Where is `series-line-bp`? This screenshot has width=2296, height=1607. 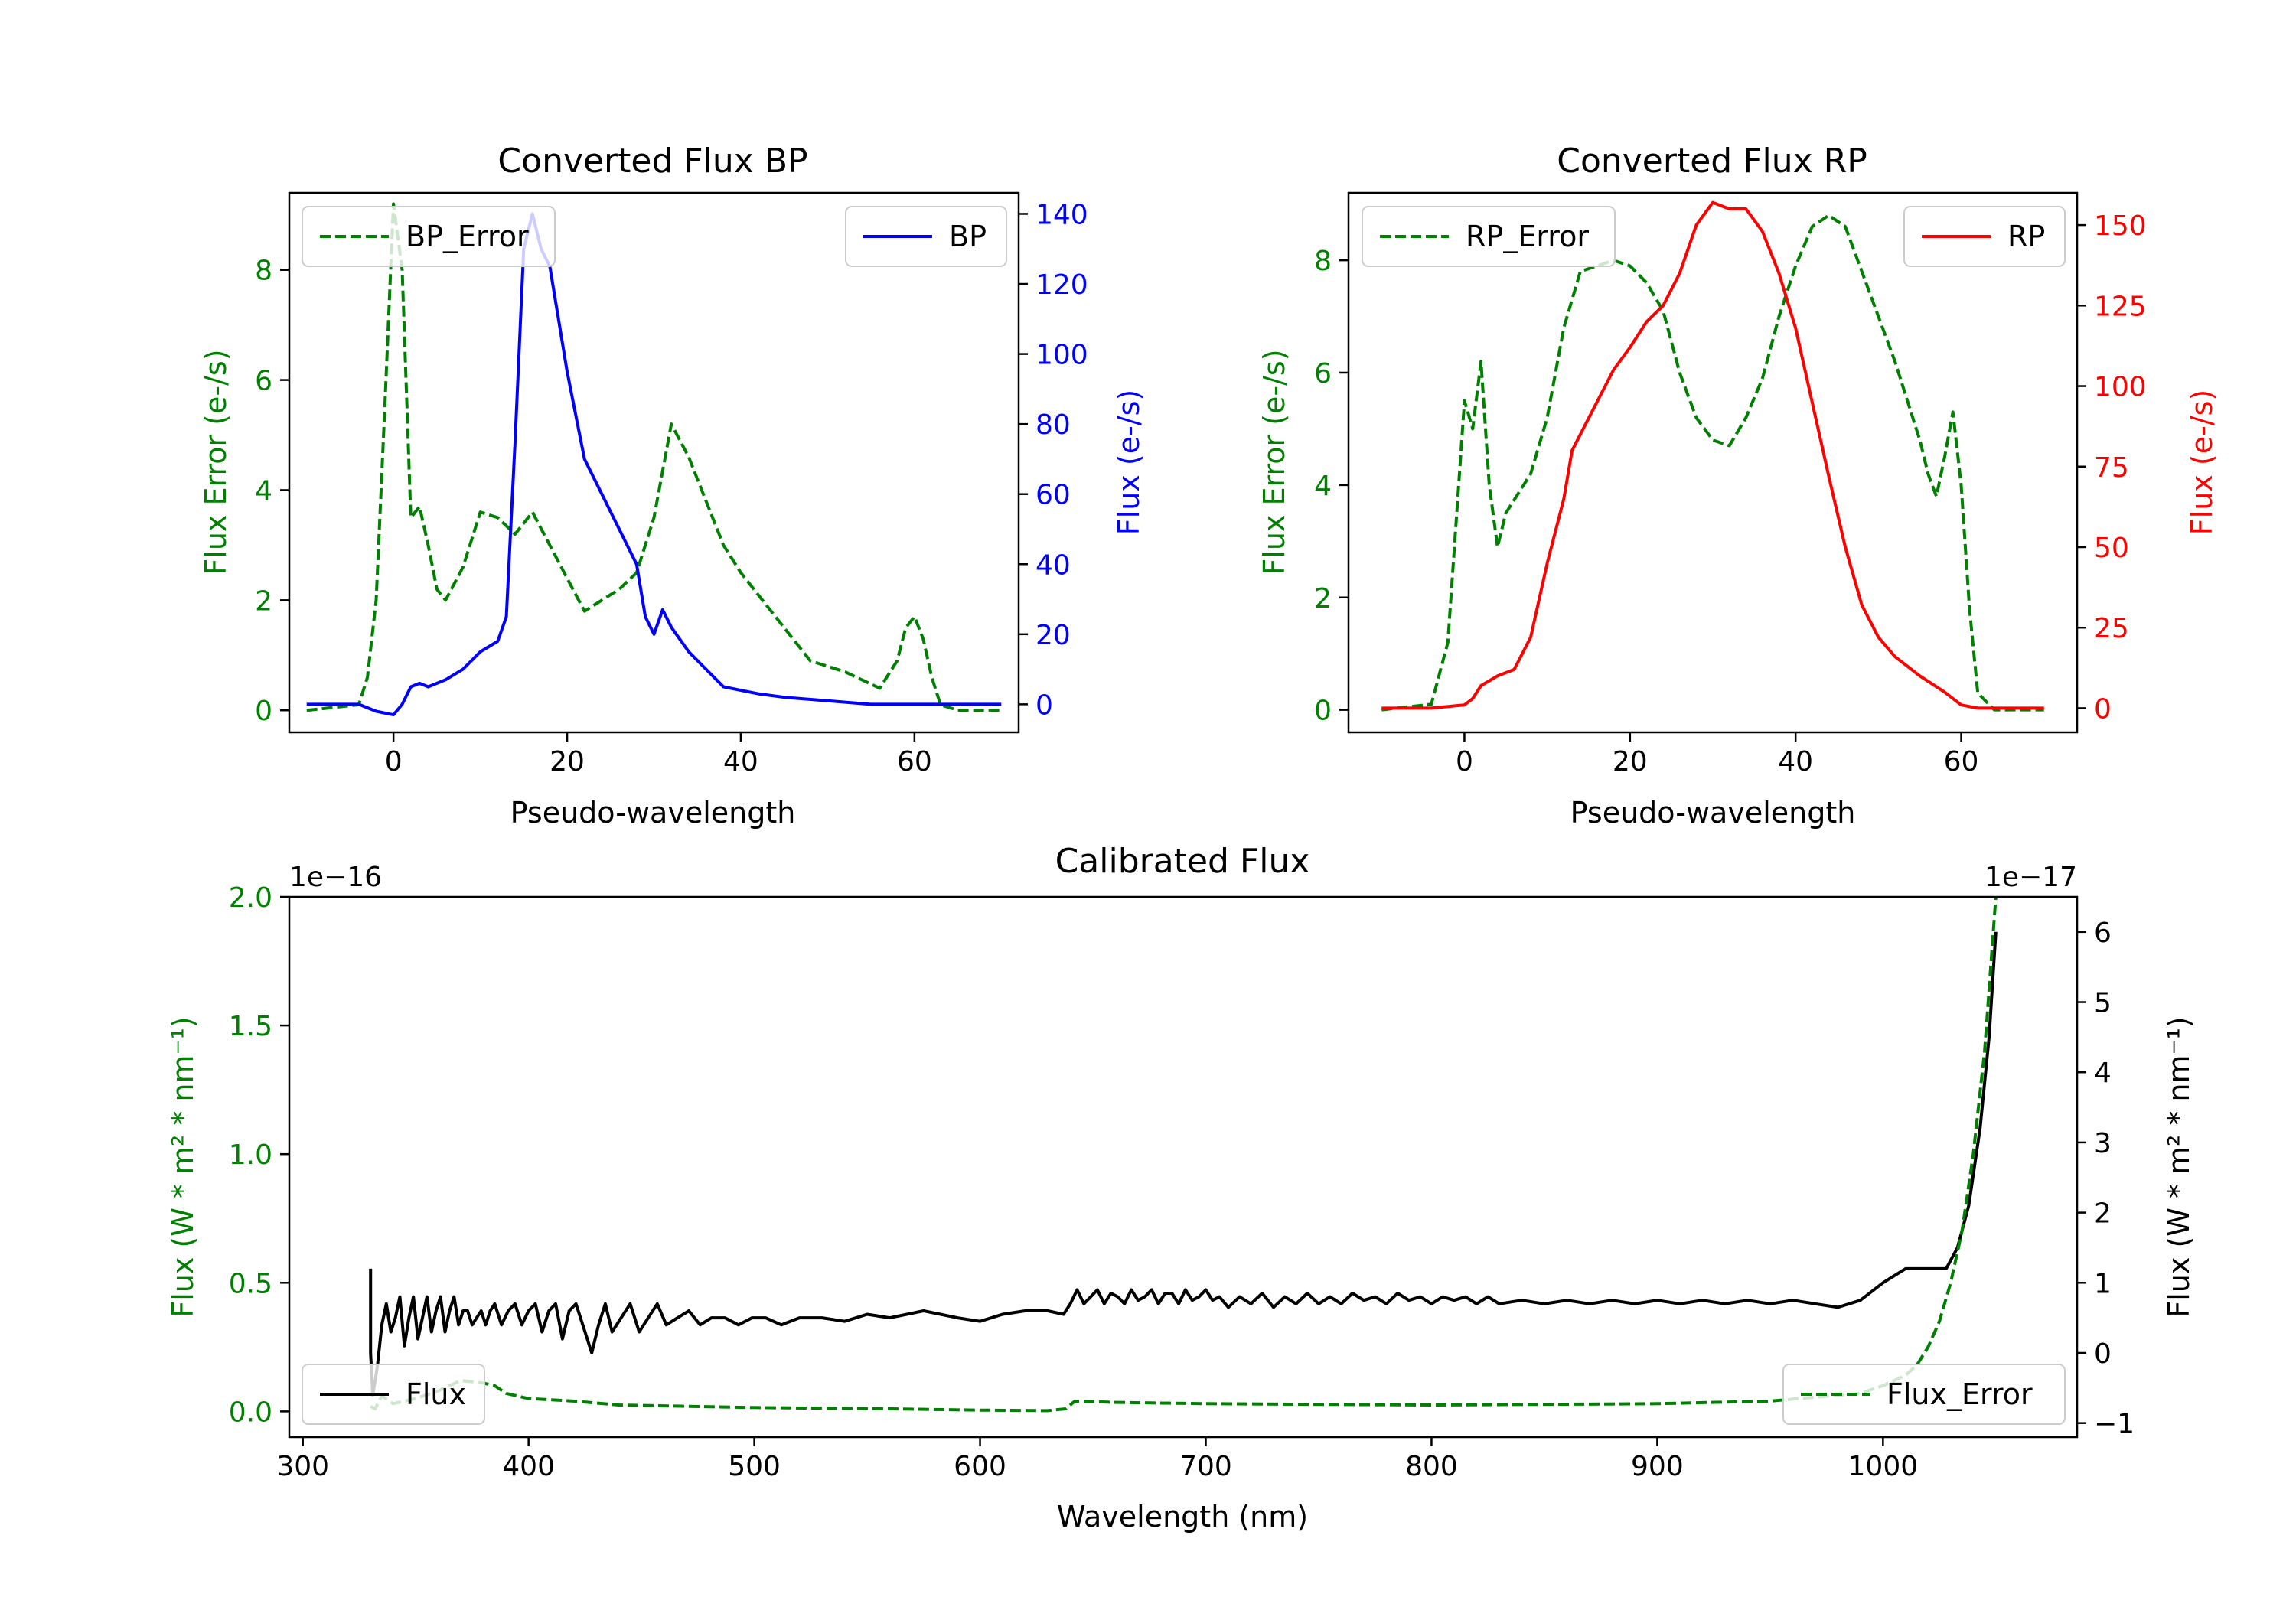 series-line-bp is located at coordinates (654, 464).